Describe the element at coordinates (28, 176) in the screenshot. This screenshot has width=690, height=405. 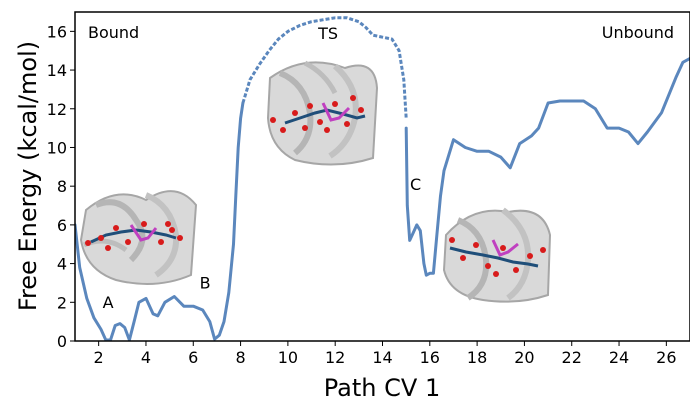
I see `y-axis-label: Free Energy (kcal/mol)` at that location.